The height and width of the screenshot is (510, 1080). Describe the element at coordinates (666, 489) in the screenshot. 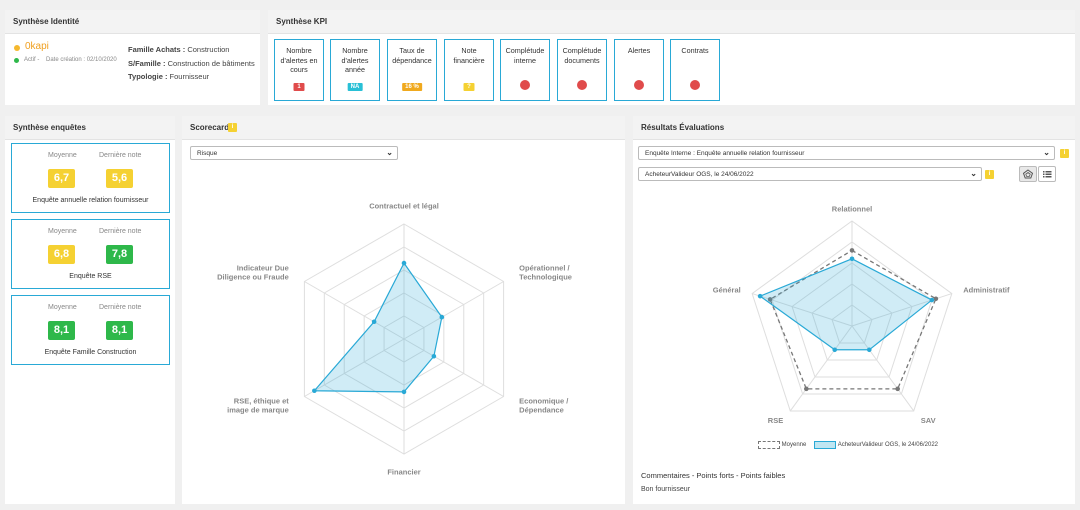

I see `comments-text: Bon fournisseur` at that location.